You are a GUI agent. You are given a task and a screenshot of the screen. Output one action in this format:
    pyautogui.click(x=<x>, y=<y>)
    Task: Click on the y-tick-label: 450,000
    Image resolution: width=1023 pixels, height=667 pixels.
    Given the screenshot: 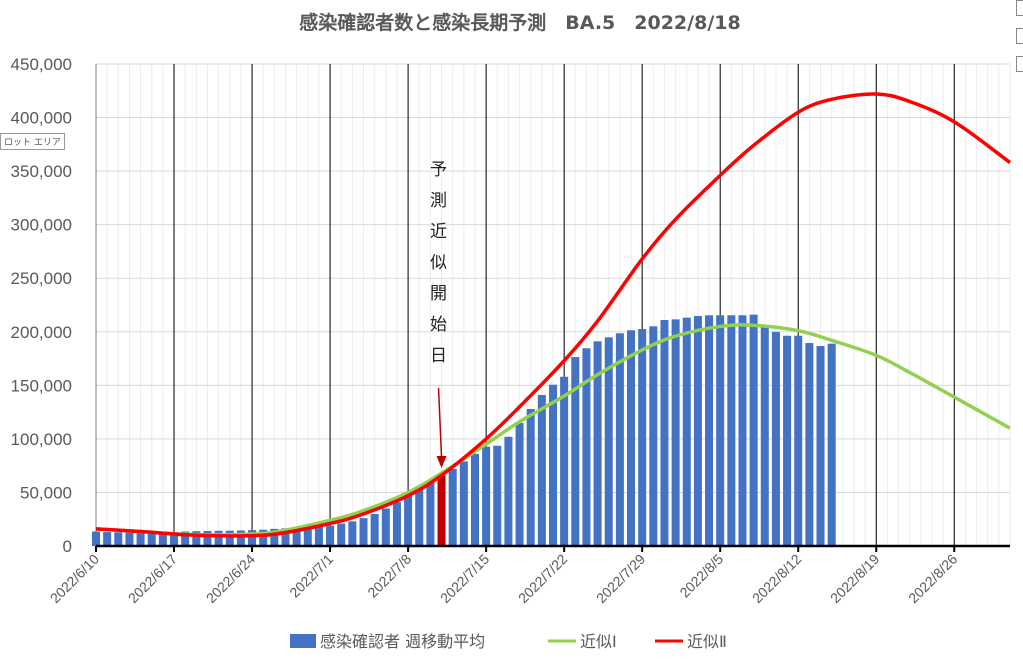 What is the action you would take?
    pyautogui.click(x=41, y=64)
    